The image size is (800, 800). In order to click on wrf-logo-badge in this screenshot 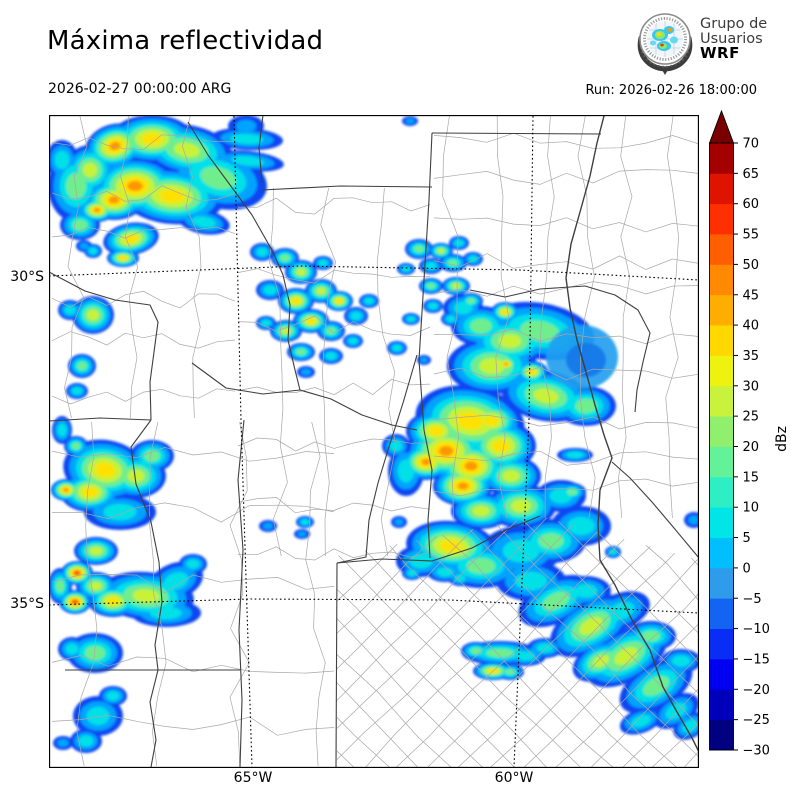, I will do `click(665, 44)`.